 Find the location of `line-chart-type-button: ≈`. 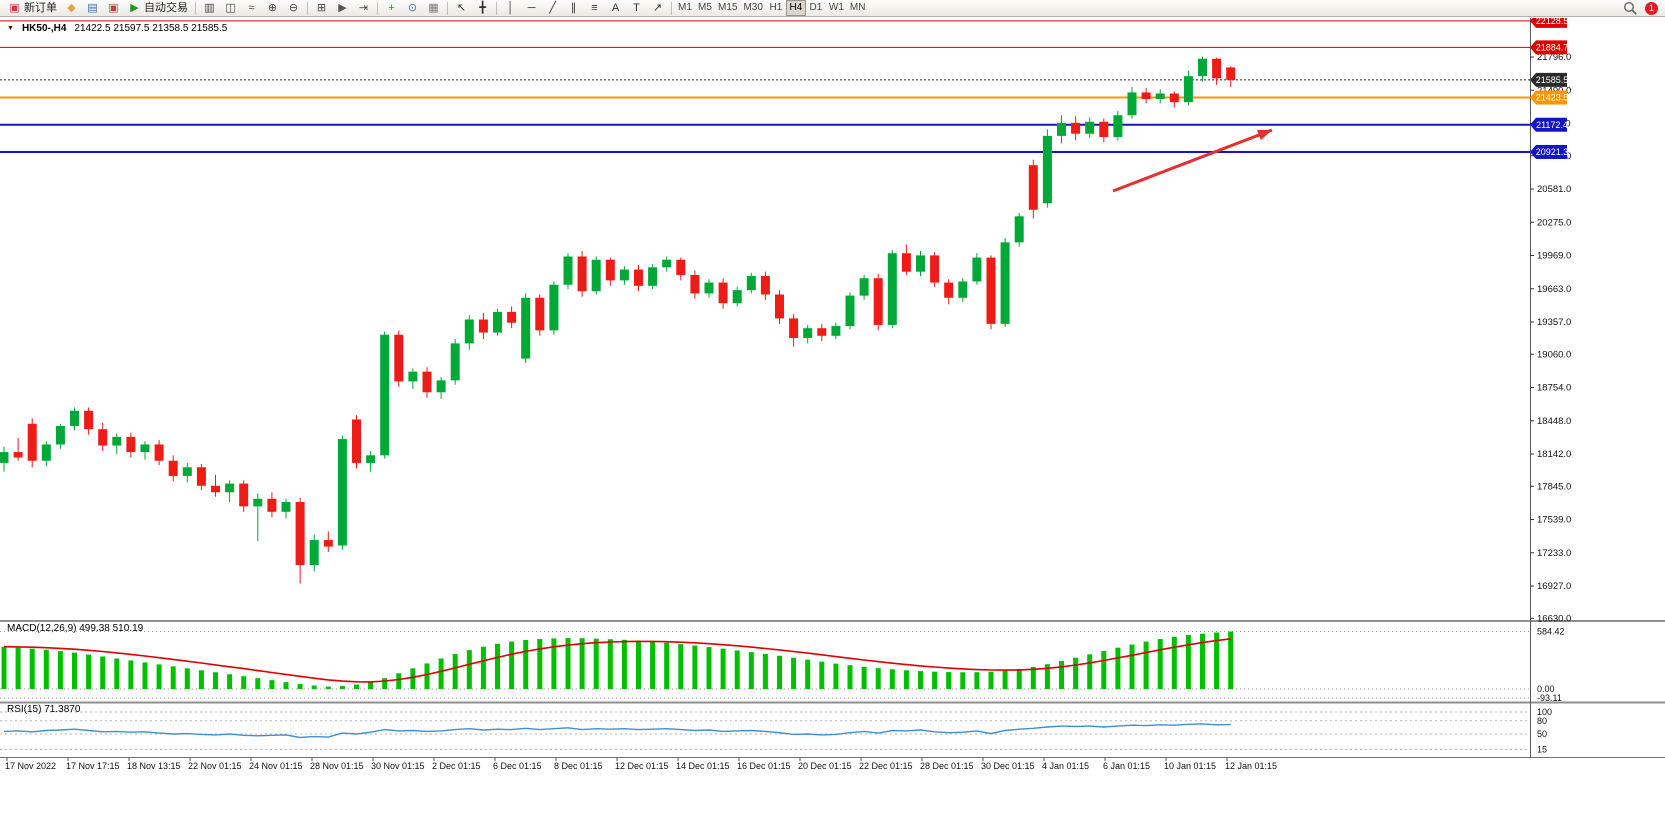

line-chart-type-button: ≈ is located at coordinates (251, 8).